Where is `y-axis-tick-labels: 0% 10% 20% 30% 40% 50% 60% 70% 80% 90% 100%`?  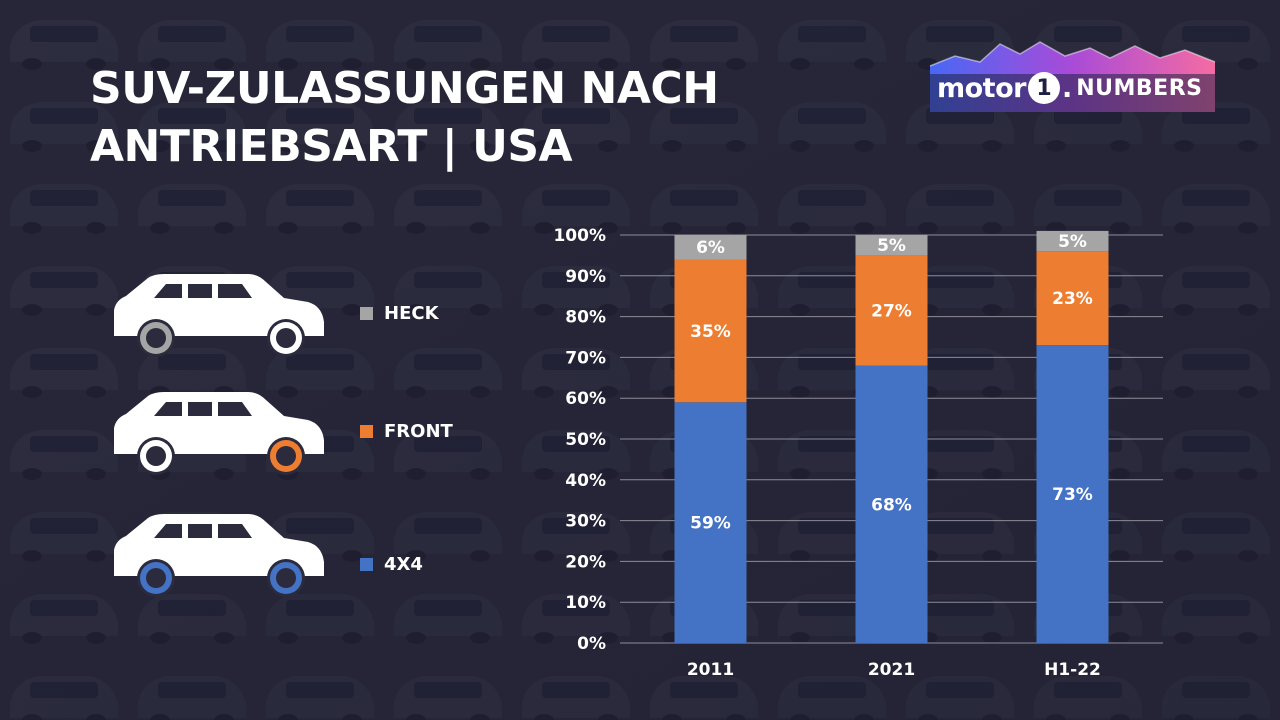
y-axis-tick-labels: 0% 10% 20% 30% 40% 50% 60% 70% 80% 90% 100% is located at coordinates (579, 440).